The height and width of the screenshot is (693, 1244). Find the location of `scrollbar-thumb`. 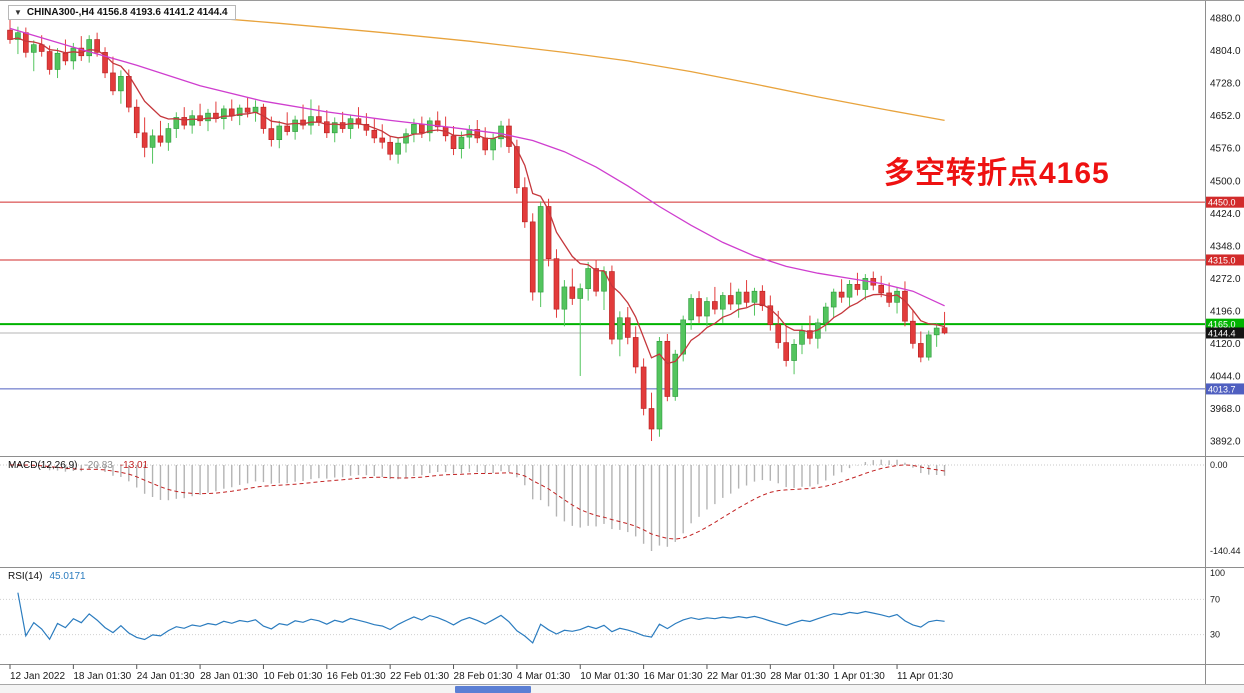

scrollbar-thumb is located at coordinates (493, 689).